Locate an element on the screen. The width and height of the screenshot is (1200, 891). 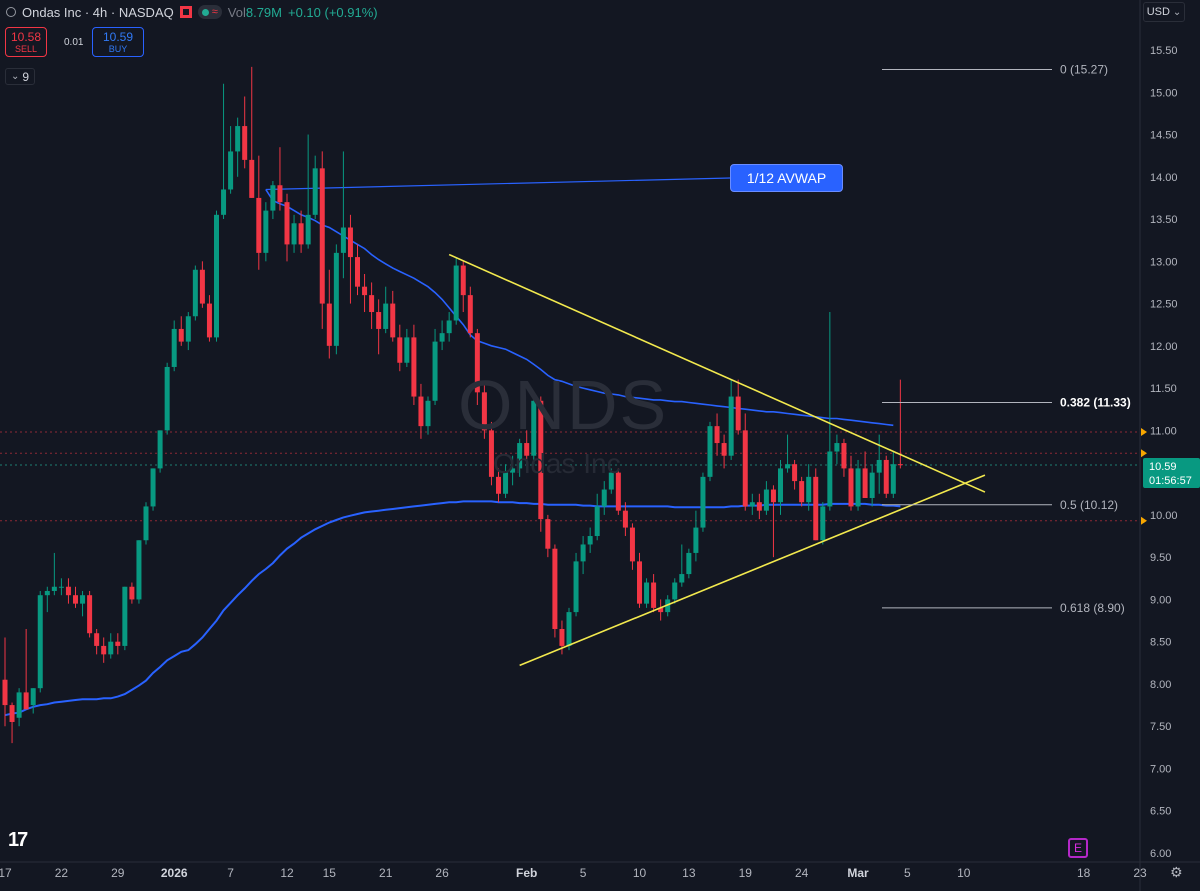
watermark-company: Ondas Inc is located at coordinates (557, 463).